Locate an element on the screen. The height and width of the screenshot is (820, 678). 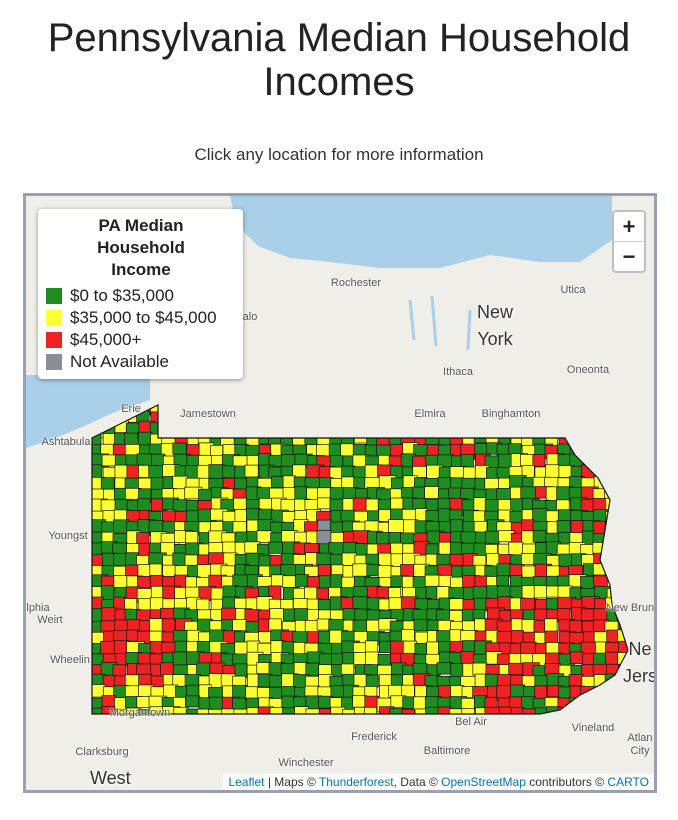
legend-label: $45,000+ is located at coordinates (106, 339).